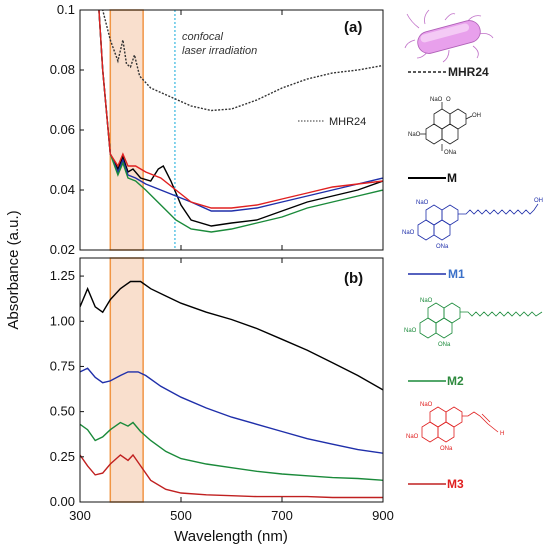 This screenshot has height=551, width=550. Describe the element at coordinates (62, 456) in the screenshot. I see `y-tick-label: 0.25` at that location.